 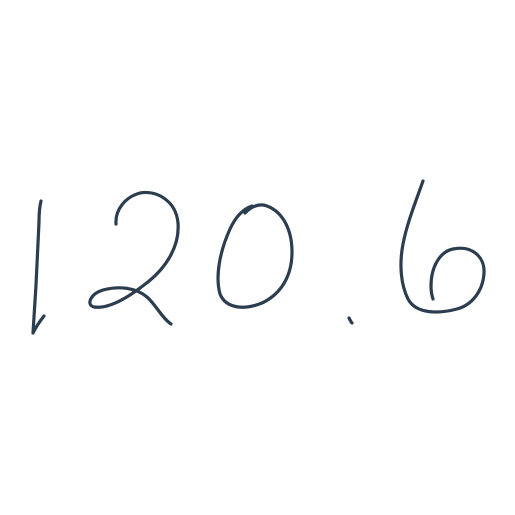 What do you see at coordinates (350, 320) in the screenshot?
I see `decimal-point-stroke` at bounding box center [350, 320].